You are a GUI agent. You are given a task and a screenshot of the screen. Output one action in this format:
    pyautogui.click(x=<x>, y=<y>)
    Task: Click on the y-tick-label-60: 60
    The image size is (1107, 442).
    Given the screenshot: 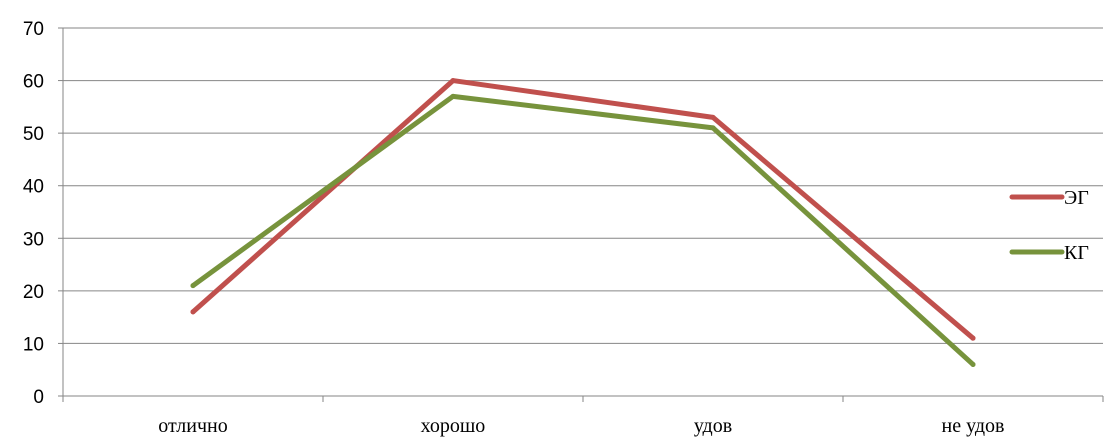 What is the action you would take?
    pyautogui.click(x=33, y=82)
    